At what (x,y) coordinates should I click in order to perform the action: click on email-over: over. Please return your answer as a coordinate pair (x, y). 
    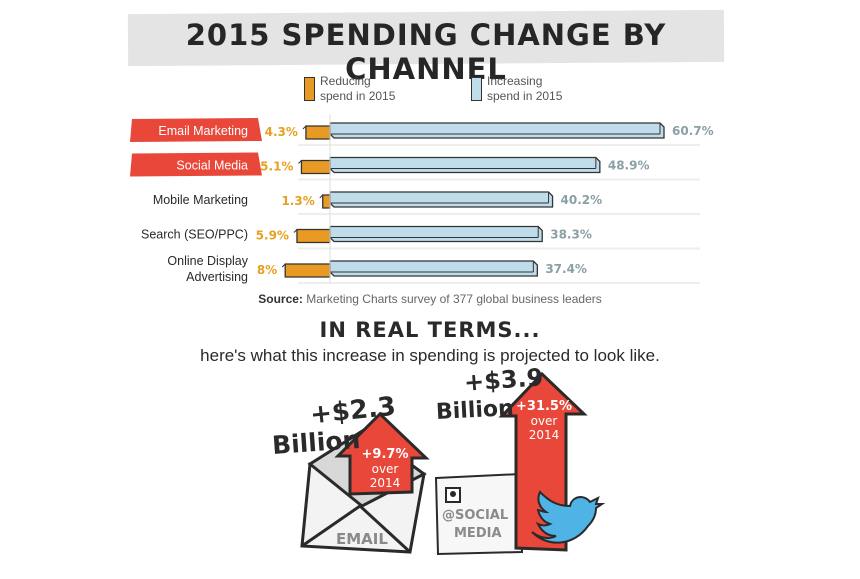
    Looking at the image, I should click on (385, 469).